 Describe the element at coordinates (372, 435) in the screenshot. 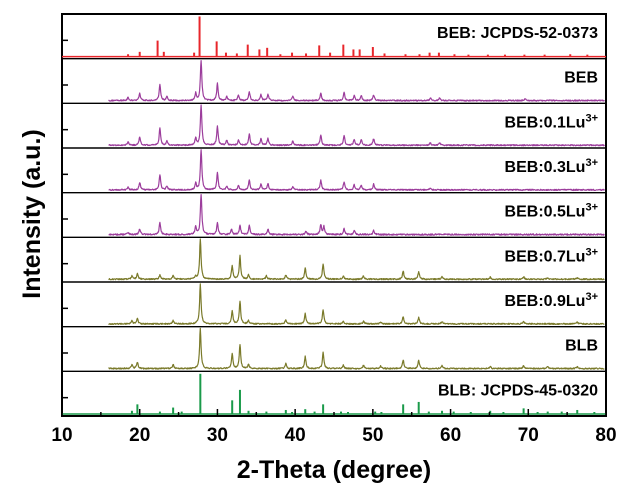

I see `x-tick-label: 50` at that location.